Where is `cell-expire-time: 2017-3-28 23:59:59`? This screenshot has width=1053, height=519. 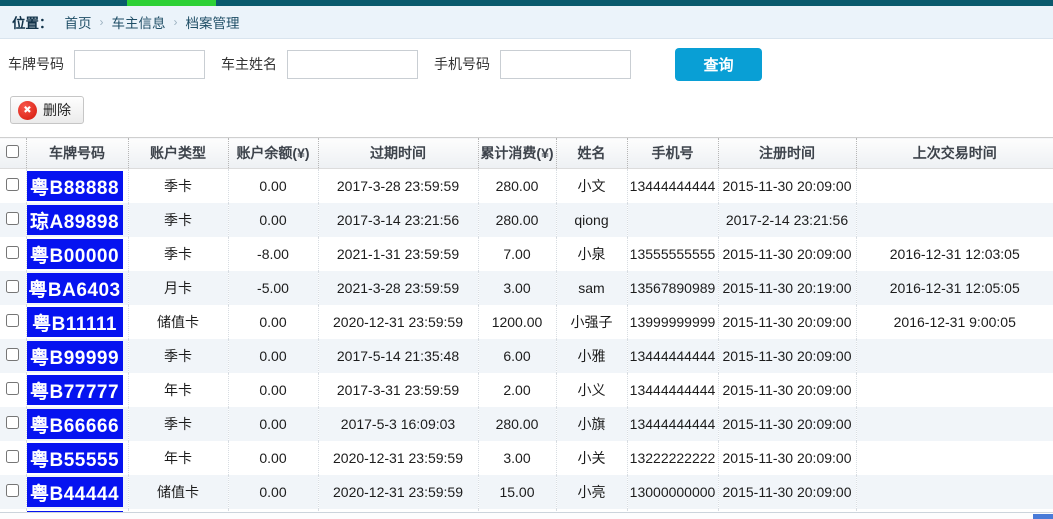 cell-expire-time: 2017-3-28 23:59:59 is located at coordinates (397, 185).